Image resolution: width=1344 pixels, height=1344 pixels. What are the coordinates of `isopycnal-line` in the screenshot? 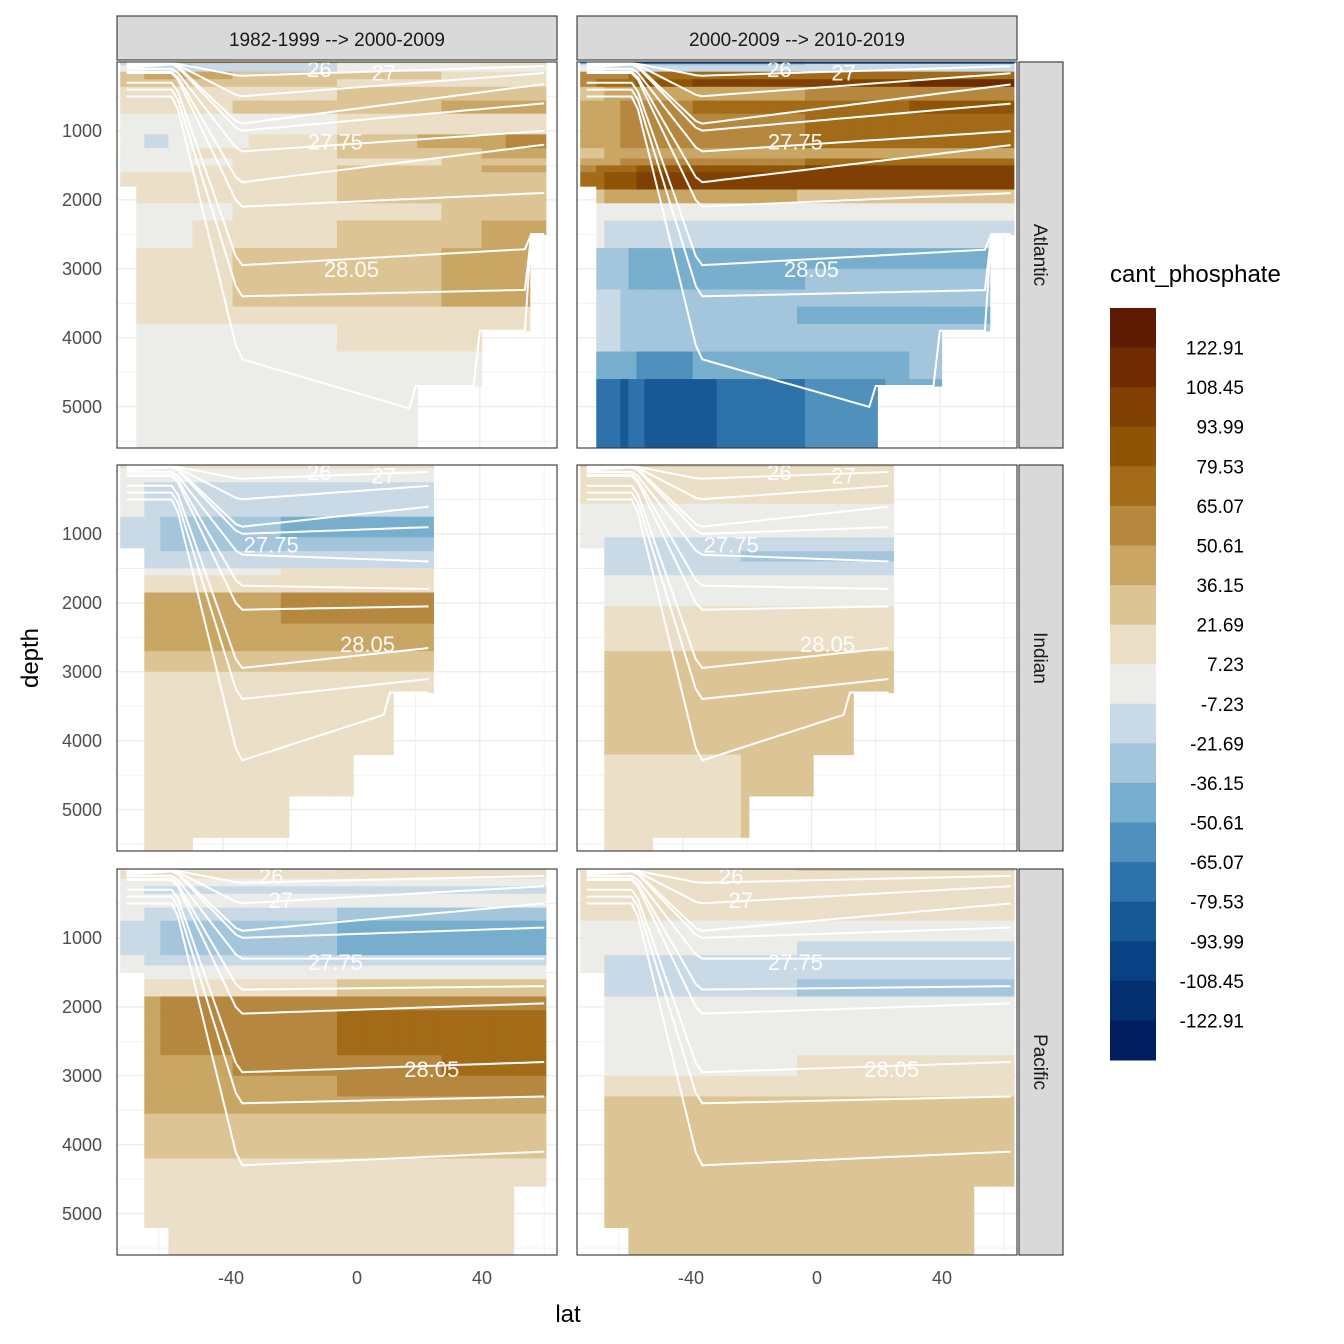 It's located at (335, 110).